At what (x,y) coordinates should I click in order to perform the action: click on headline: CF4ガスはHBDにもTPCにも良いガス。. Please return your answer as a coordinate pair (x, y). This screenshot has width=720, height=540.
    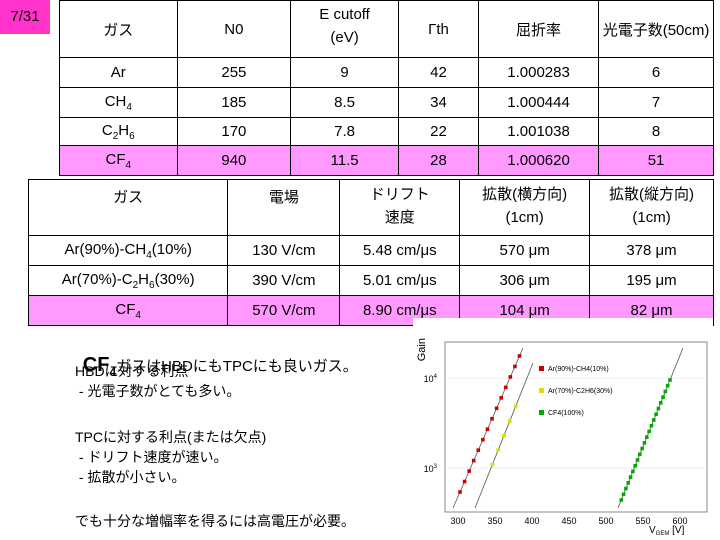
    Looking at the image, I should click on (216, 359).